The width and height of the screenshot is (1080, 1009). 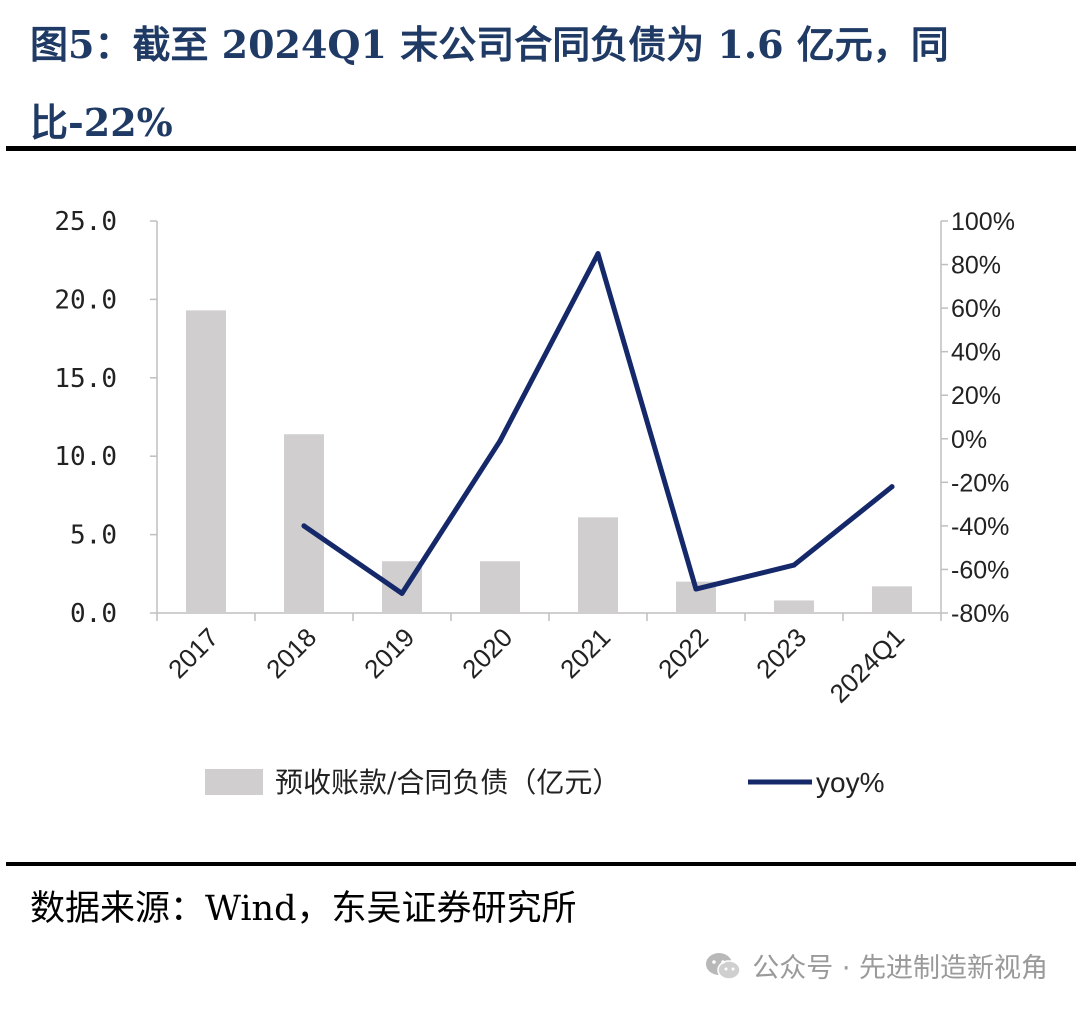 I want to click on right-tick-label: 0%, so click(x=969, y=440).